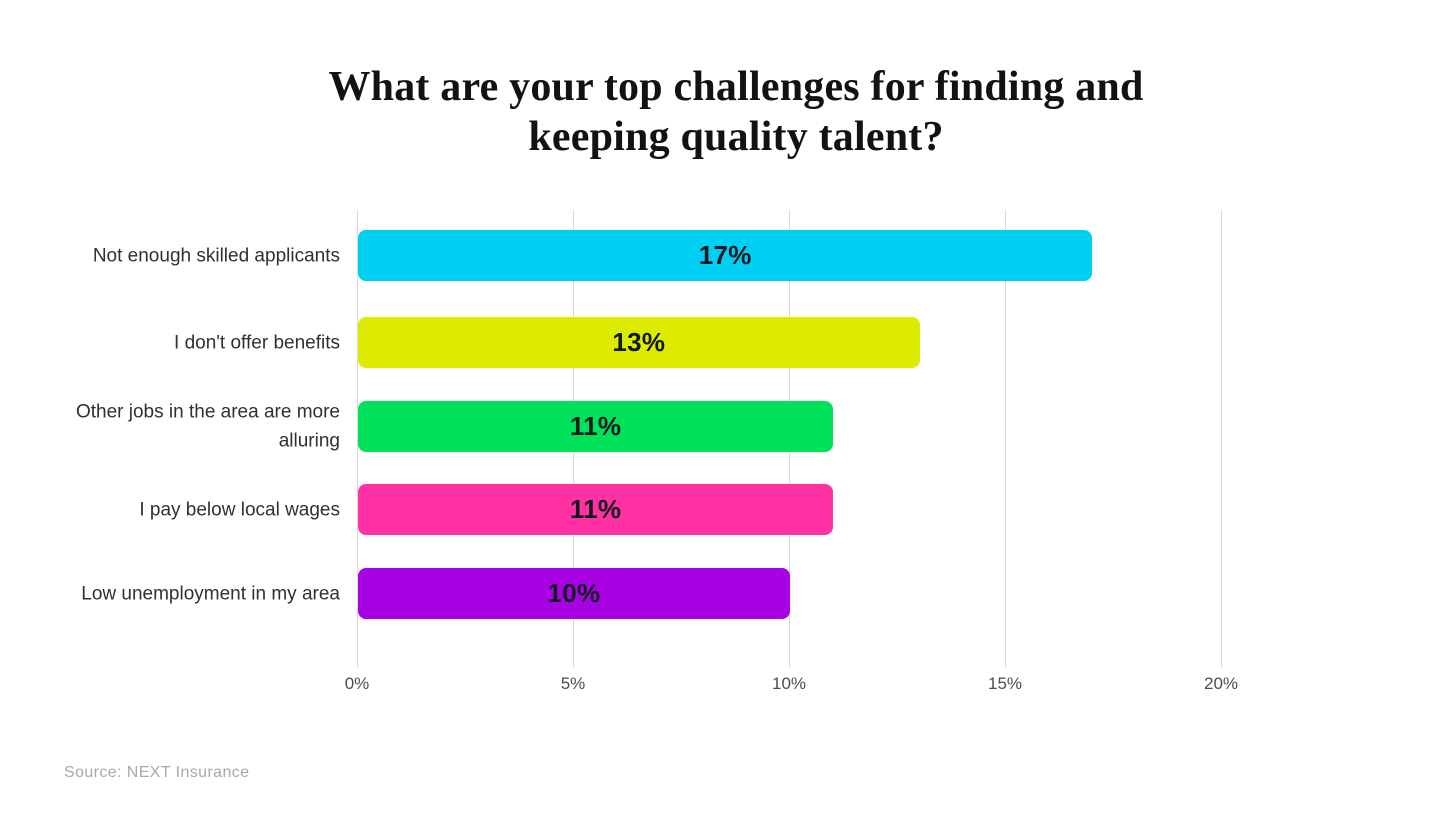  I want to click on value-label: 10%, so click(574, 593).